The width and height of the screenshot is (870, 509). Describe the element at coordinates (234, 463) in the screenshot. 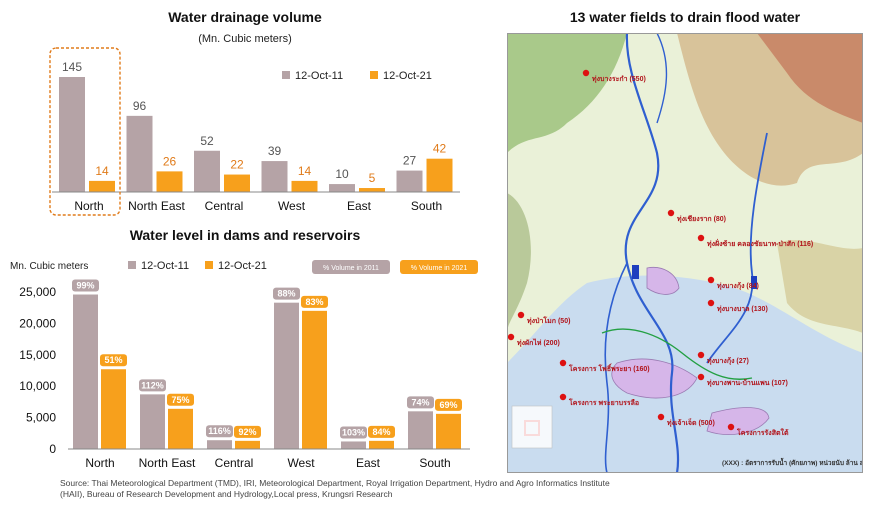

I see `category-label: Central` at that location.